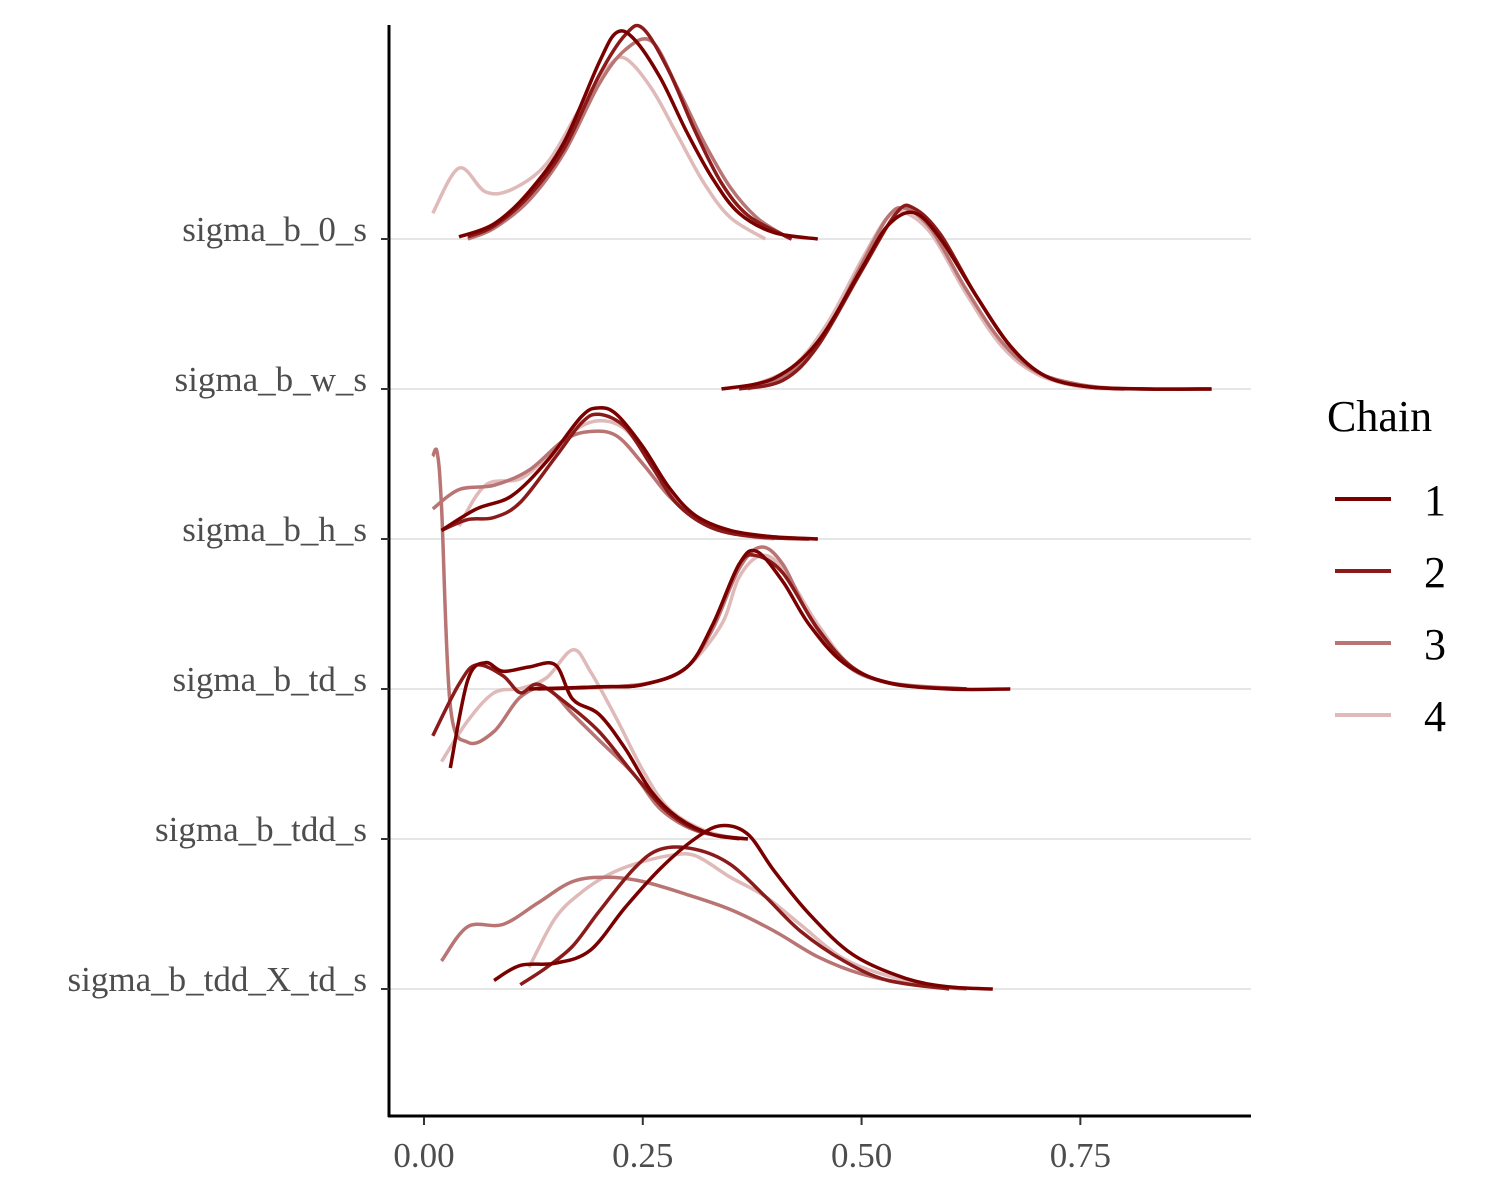  I want to click on y-tick-label-sigma_b_0_s: sigma_b_0_s, so click(274, 229).